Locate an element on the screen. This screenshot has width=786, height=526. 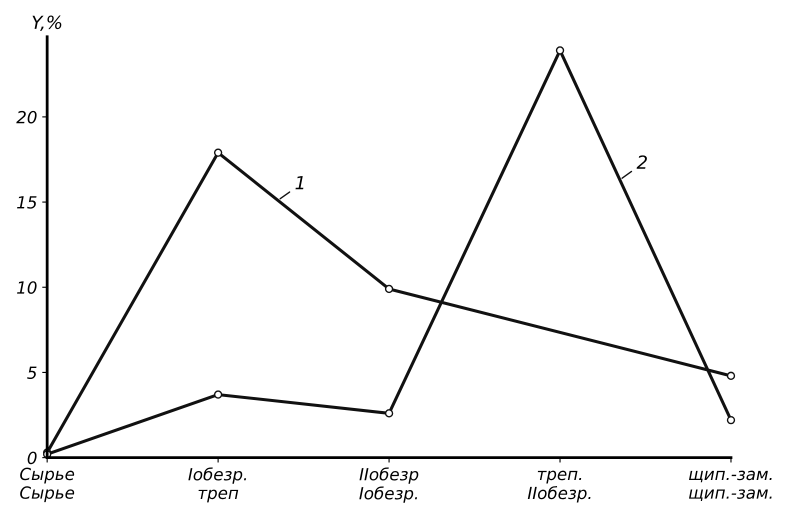
x-tick-label: IIобезр Iобезр. is located at coordinates (388, 485).